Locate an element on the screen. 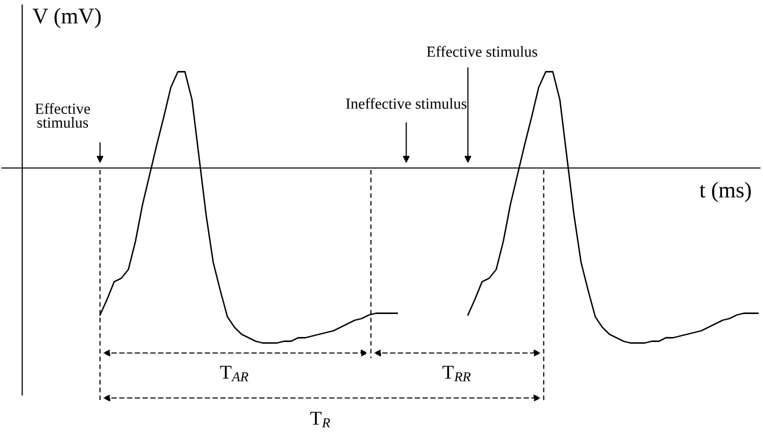  y-axis-title: V (mV) is located at coordinates (66, 18).